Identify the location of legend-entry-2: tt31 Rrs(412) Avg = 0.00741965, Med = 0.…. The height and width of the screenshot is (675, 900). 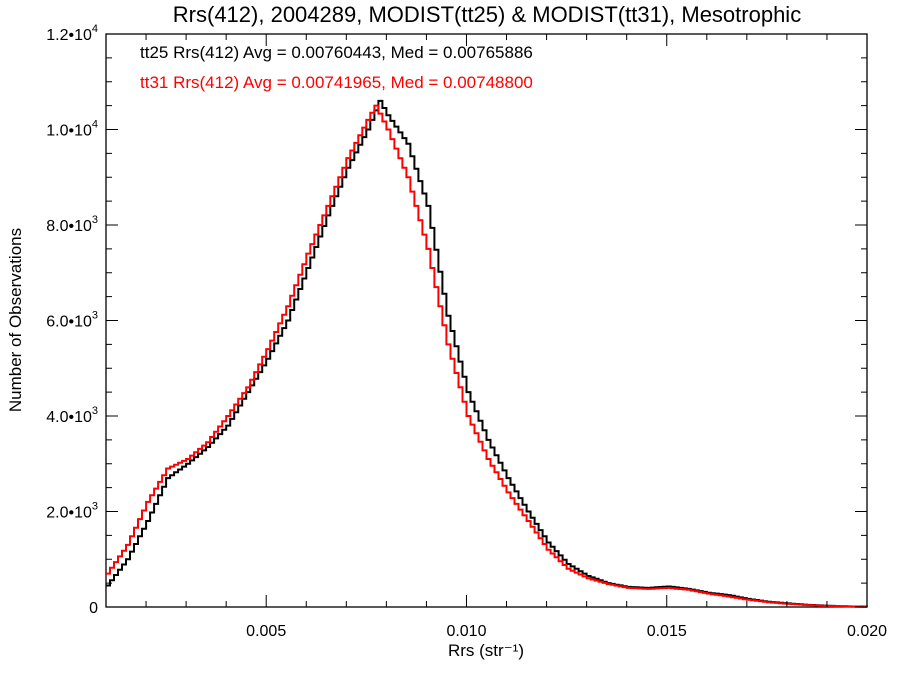
(336, 82).